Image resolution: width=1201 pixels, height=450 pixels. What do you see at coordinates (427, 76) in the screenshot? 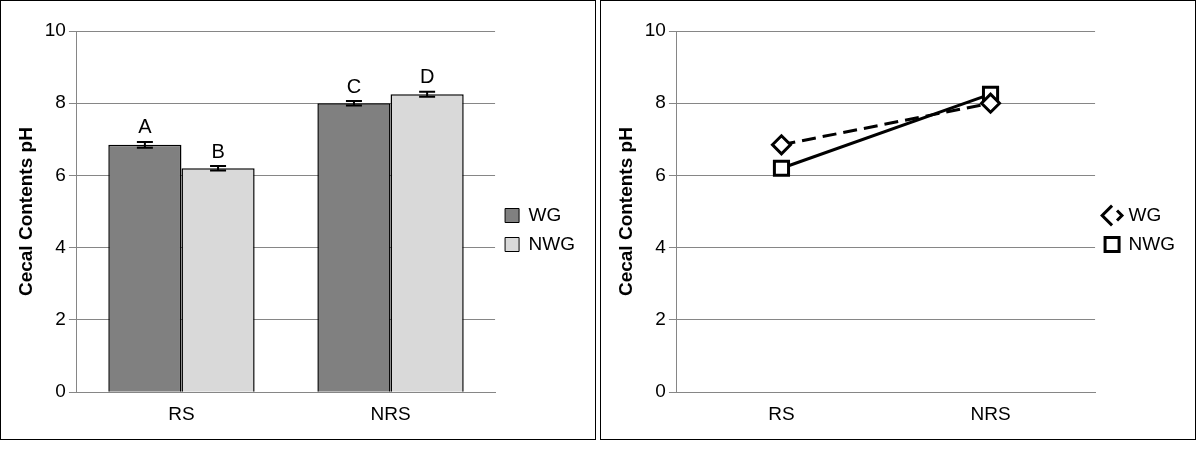
I see `data-label: D` at bounding box center [427, 76].